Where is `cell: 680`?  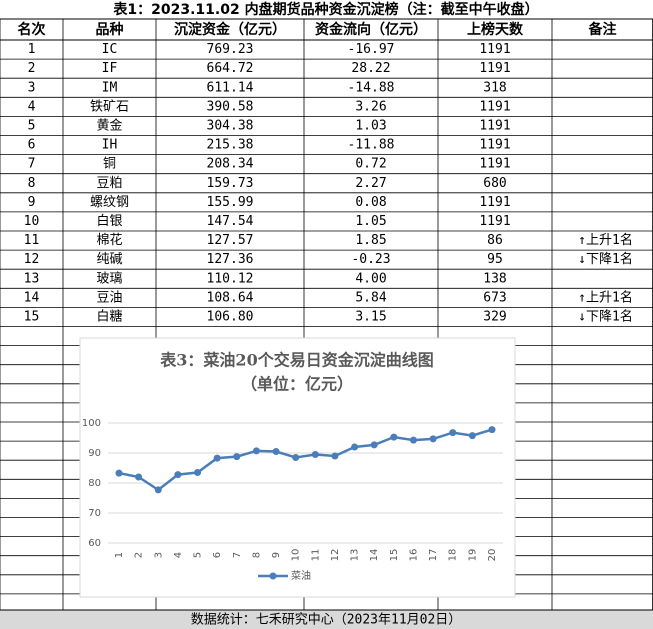
cell: 680 is located at coordinates (494, 183).